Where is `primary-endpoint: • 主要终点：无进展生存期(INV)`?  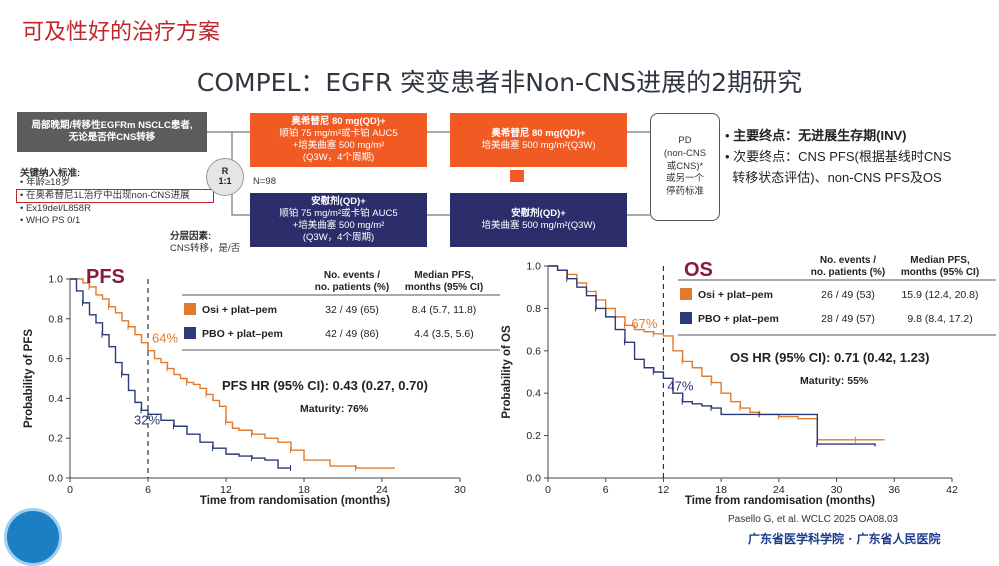 primary-endpoint: • 主要终点：无进展生存期(INV) is located at coordinates (816, 135).